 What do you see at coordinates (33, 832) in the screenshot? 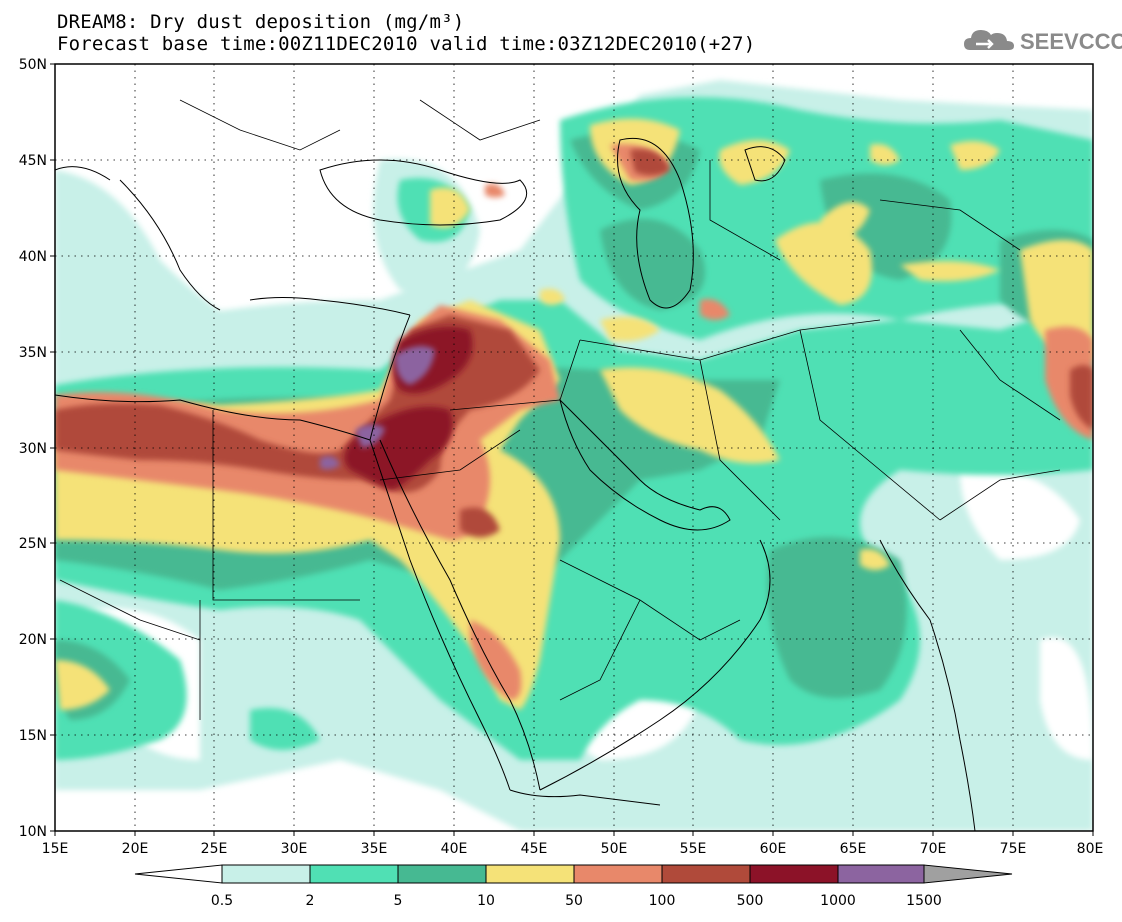
I see `lat-label: 10N` at bounding box center [33, 832].